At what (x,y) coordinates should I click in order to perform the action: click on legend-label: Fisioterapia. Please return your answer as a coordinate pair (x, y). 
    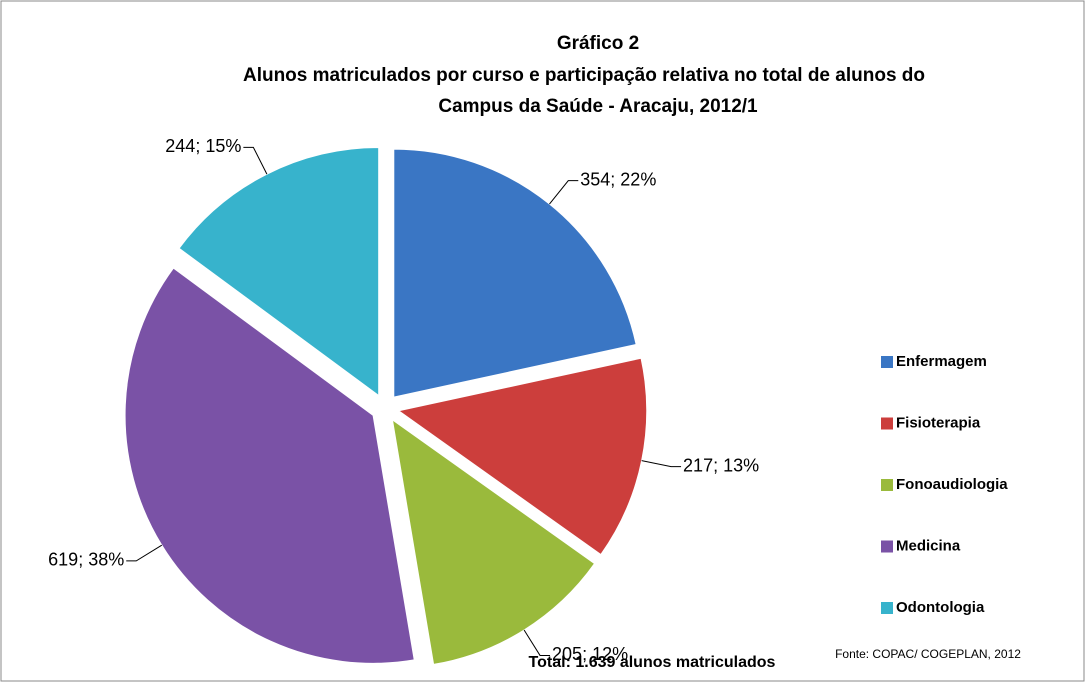
    Looking at the image, I should click on (938, 422).